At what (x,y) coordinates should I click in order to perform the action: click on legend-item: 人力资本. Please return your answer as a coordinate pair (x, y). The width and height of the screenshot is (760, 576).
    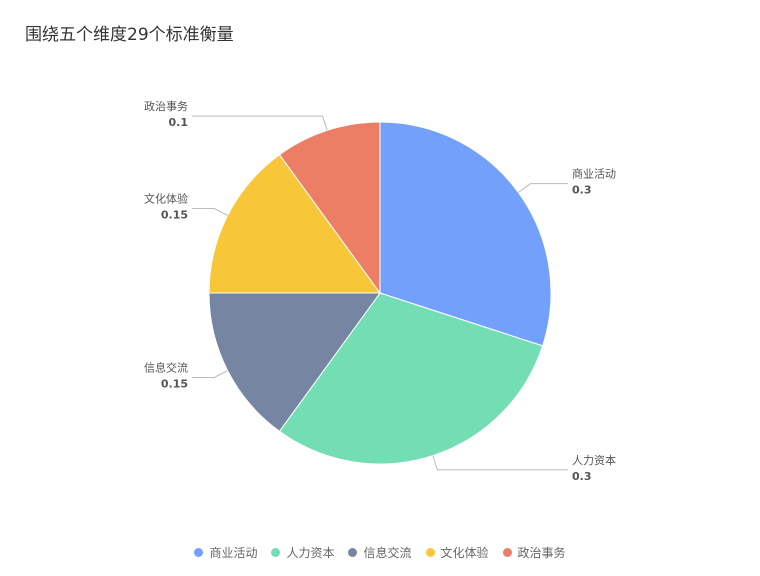
    Looking at the image, I should click on (302, 552).